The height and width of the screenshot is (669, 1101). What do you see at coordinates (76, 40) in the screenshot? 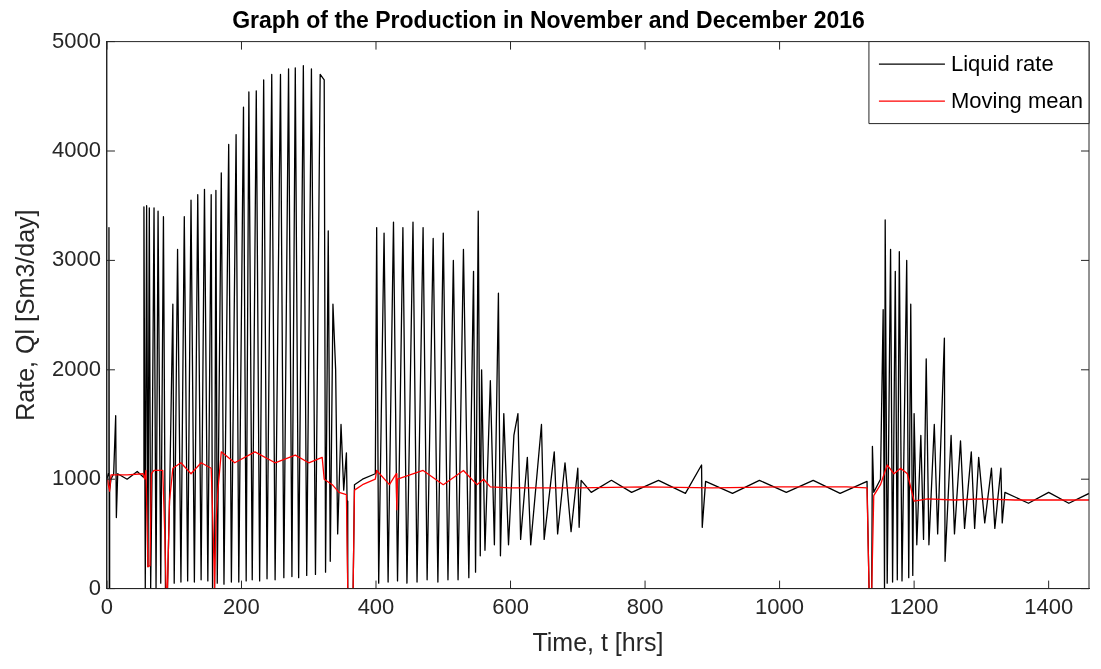
I see `y-tick-label: 5000` at bounding box center [76, 40].